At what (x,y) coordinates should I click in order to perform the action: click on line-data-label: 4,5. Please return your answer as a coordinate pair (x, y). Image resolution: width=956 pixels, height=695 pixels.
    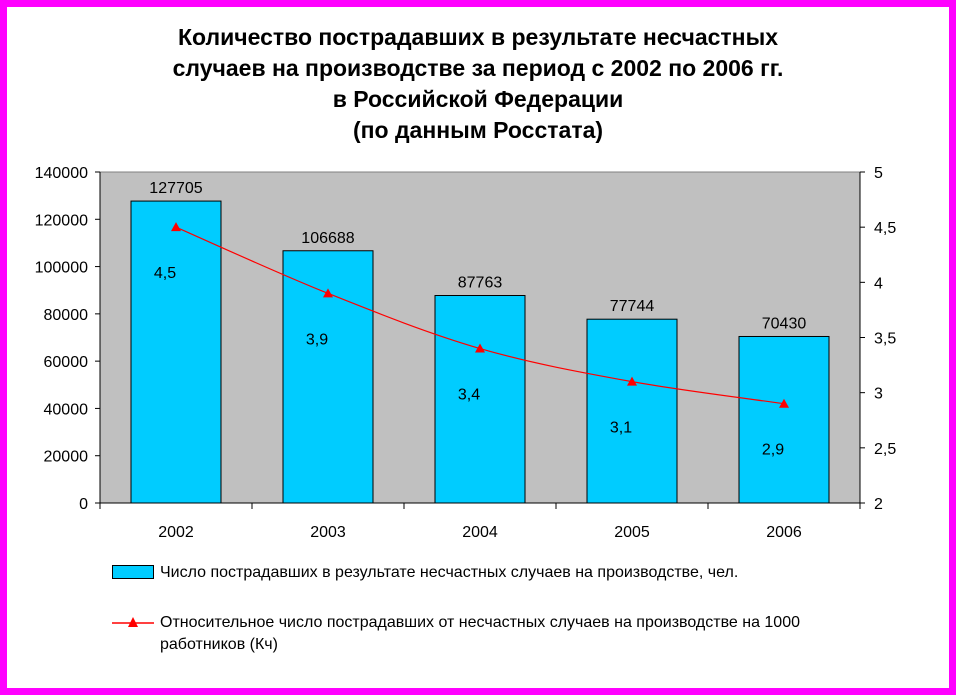
    Looking at the image, I should click on (165, 273).